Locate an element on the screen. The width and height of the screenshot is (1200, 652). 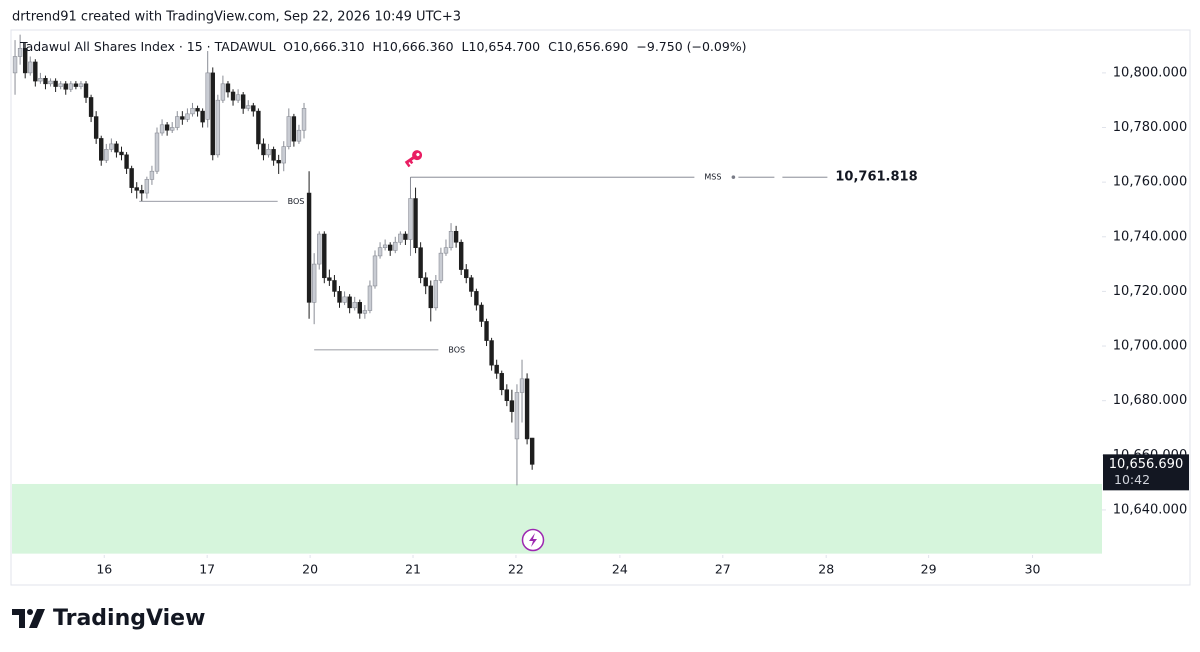
close-value: C10,656.690 is located at coordinates (588, 46).